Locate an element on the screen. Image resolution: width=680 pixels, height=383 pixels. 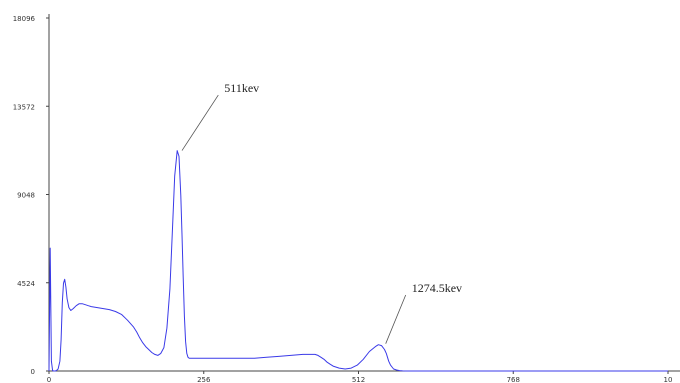
x-tick-label: 10 is located at coordinates (668, 379).